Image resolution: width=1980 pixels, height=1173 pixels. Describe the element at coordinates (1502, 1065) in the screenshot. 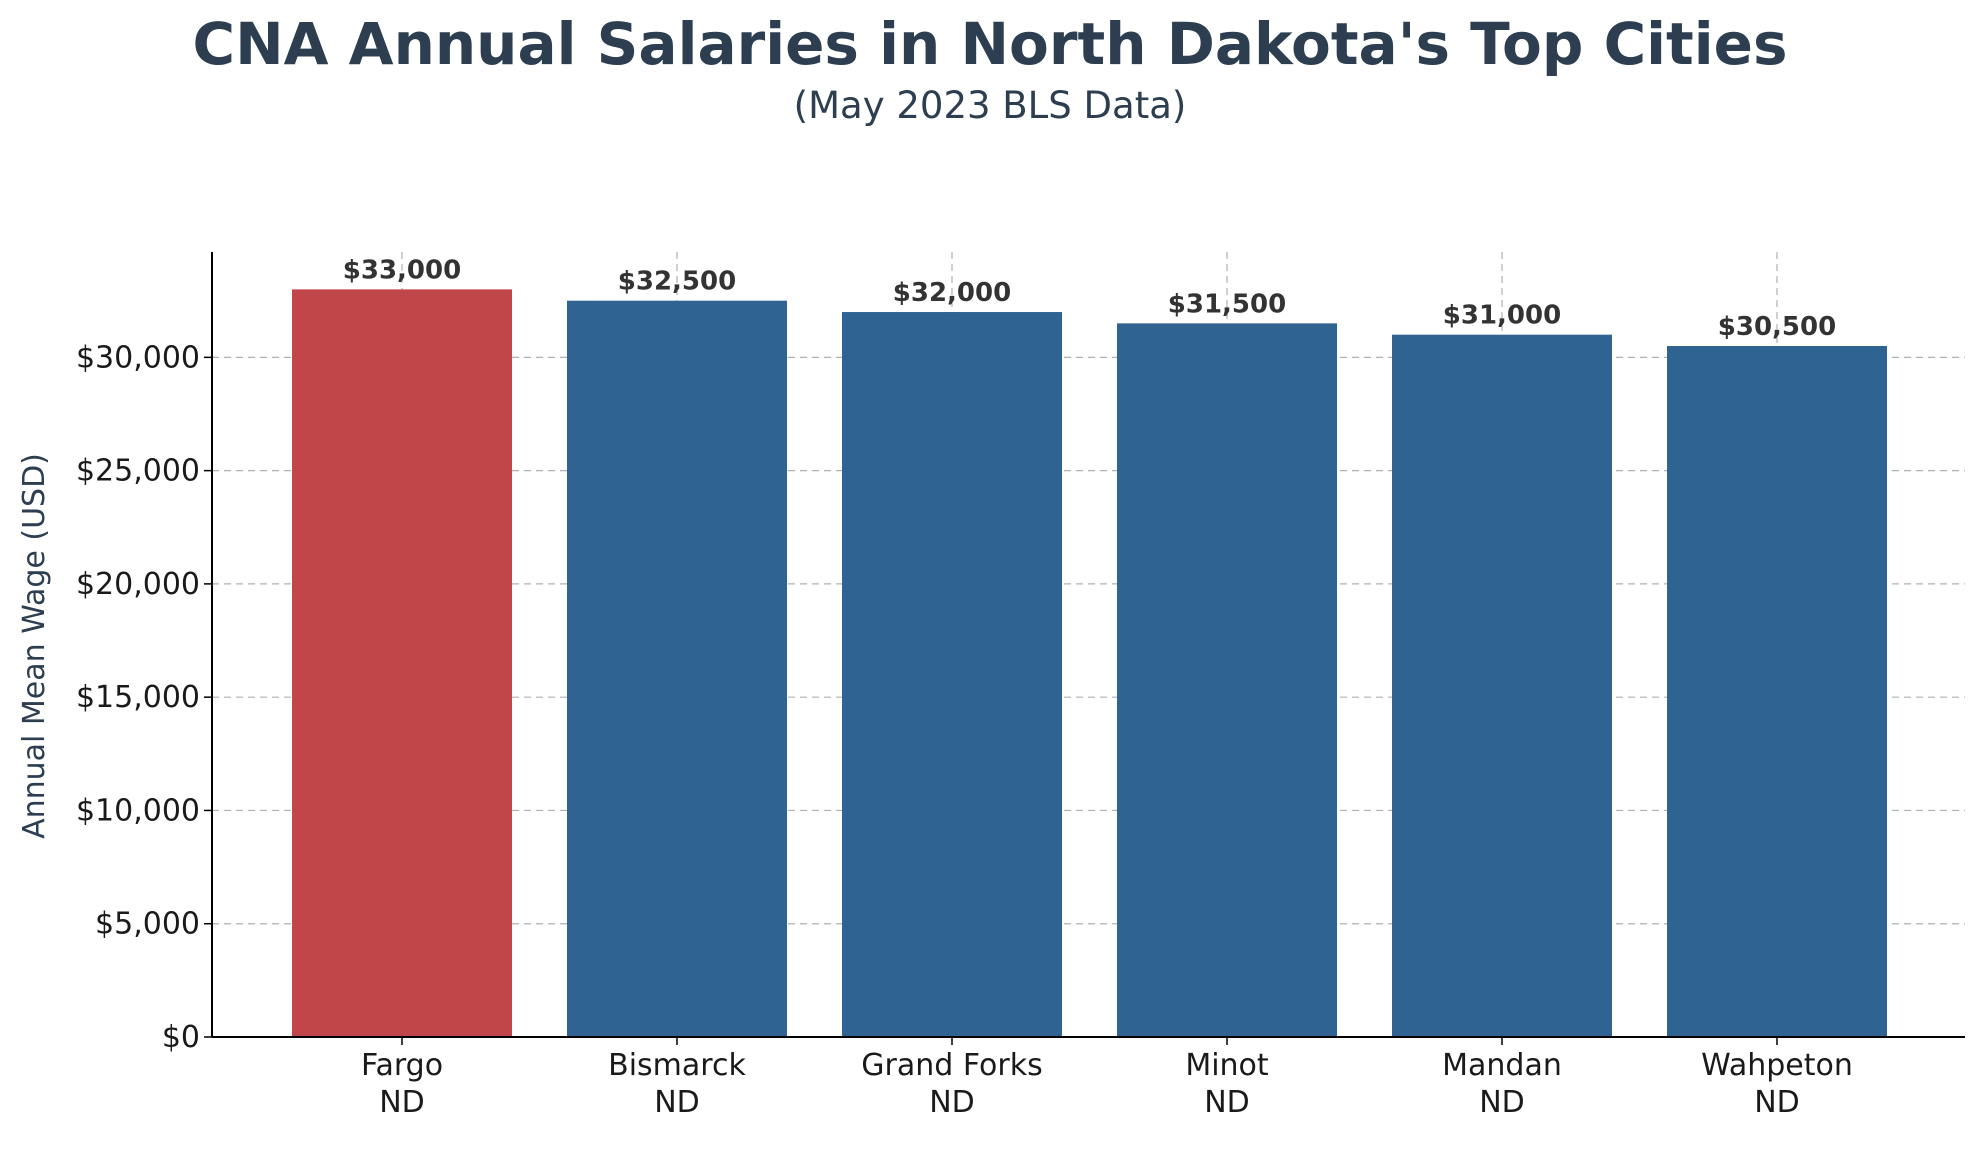

I see `x-tick-label-line: Mandan` at that location.